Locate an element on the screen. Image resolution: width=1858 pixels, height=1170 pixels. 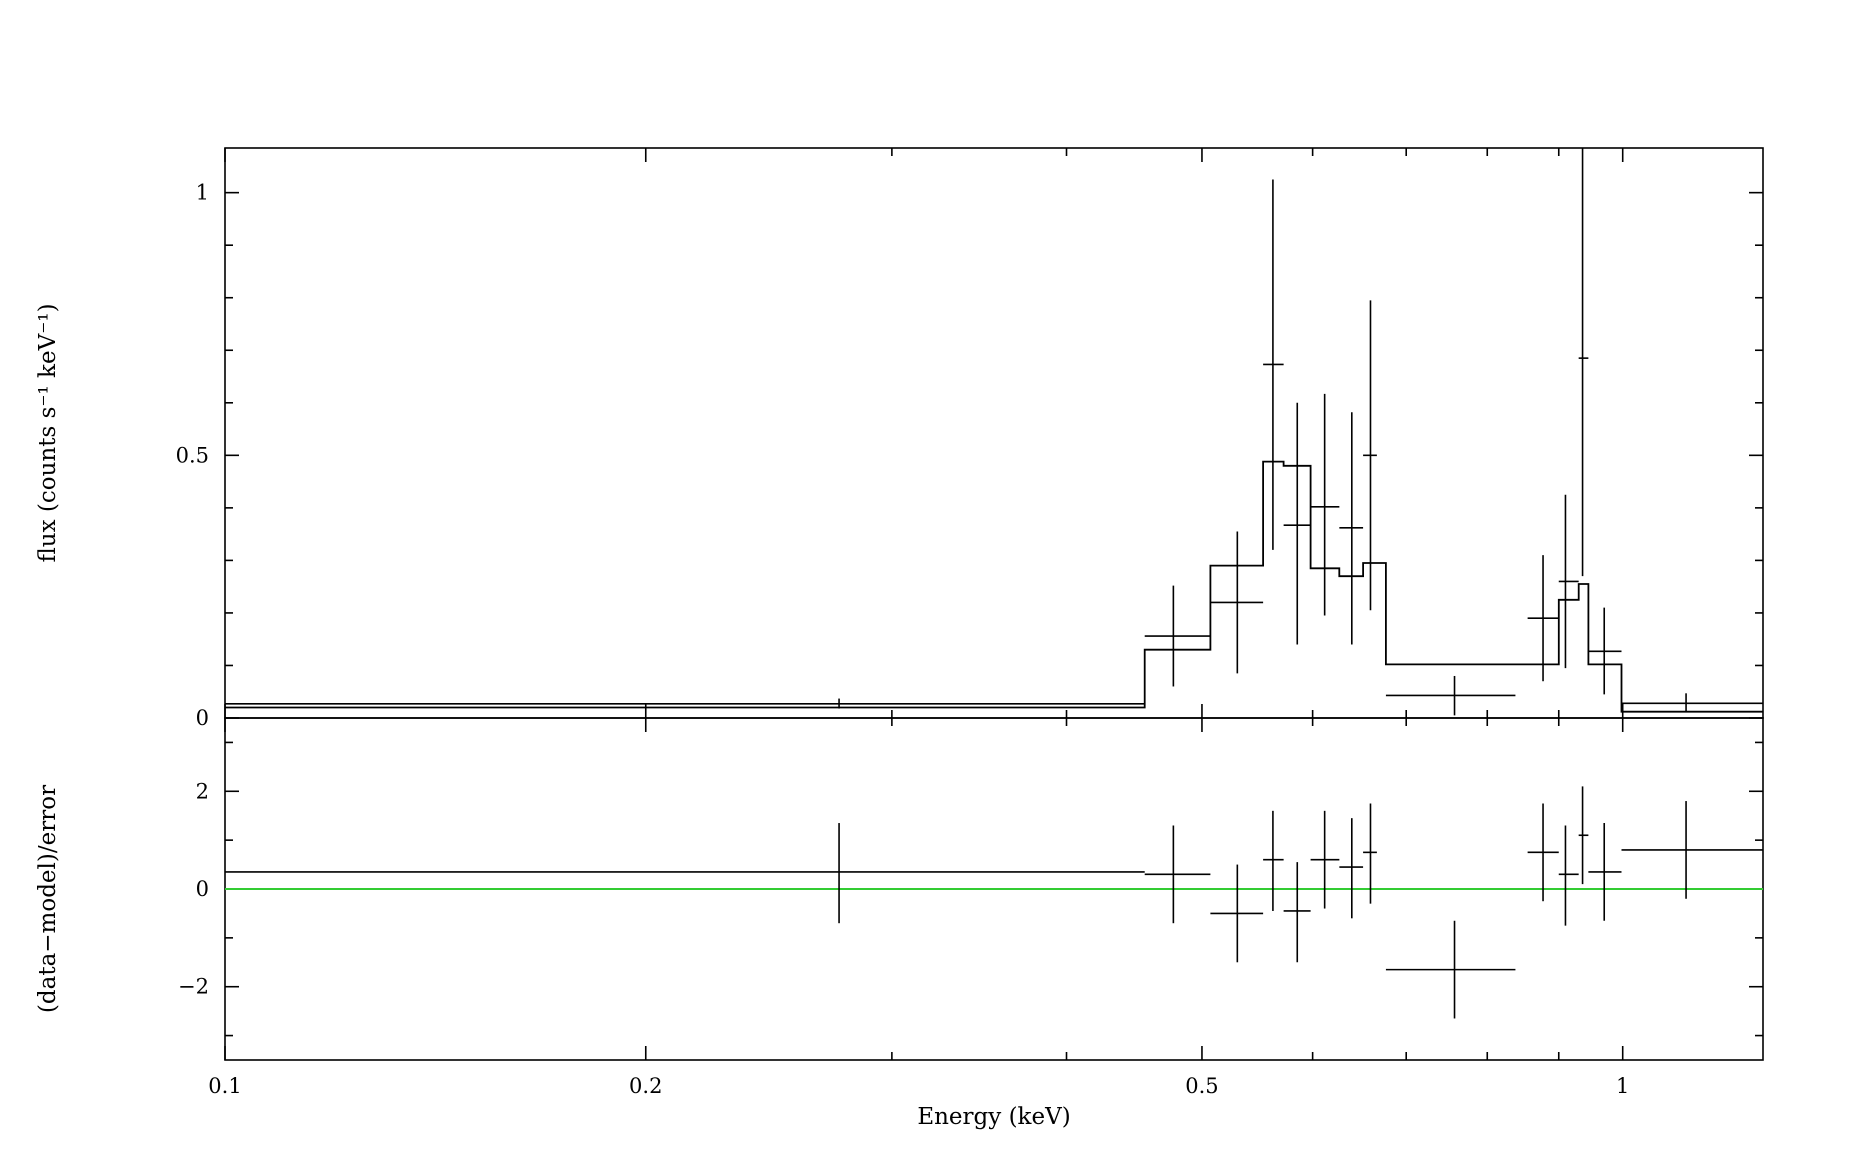
x-tick-label: 1 is located at coordinates (1622, 1086).